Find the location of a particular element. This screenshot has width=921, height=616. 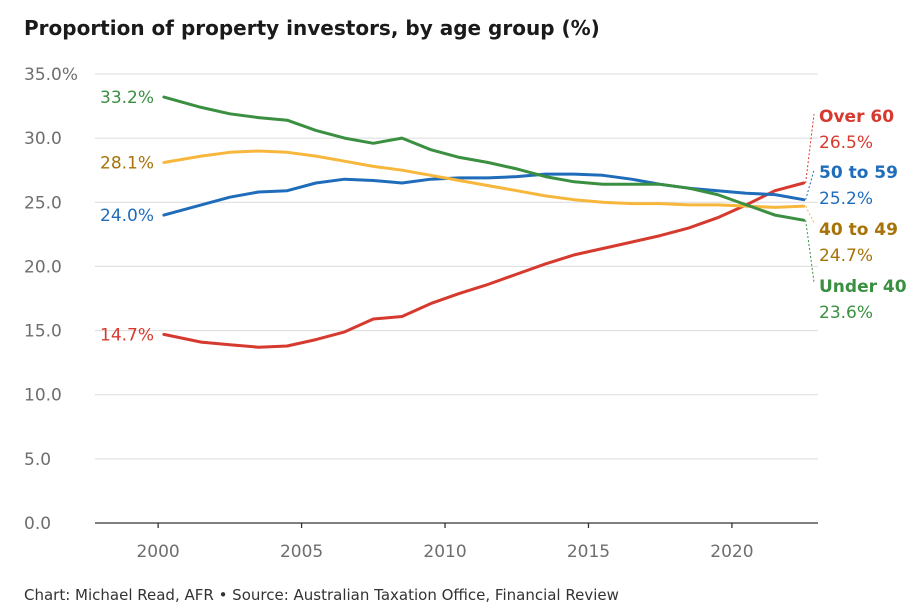

y-tick-label: 15.0 is located at coordinates (43, 332).